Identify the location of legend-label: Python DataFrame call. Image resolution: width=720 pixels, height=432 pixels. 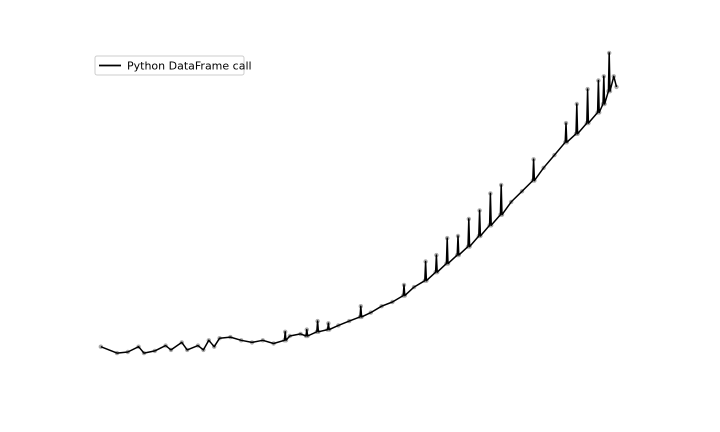
(189, 66).